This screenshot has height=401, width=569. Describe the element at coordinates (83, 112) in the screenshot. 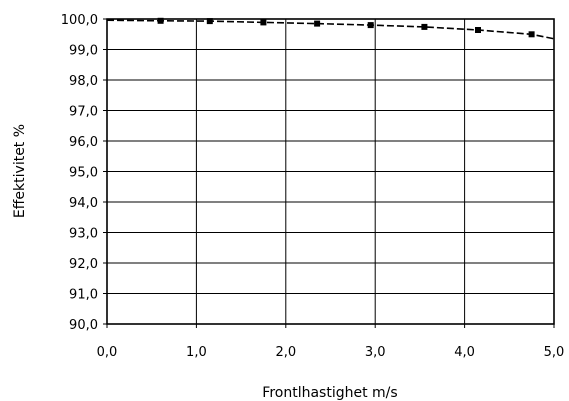

I see `y-tick-label: 97,0` at that location.